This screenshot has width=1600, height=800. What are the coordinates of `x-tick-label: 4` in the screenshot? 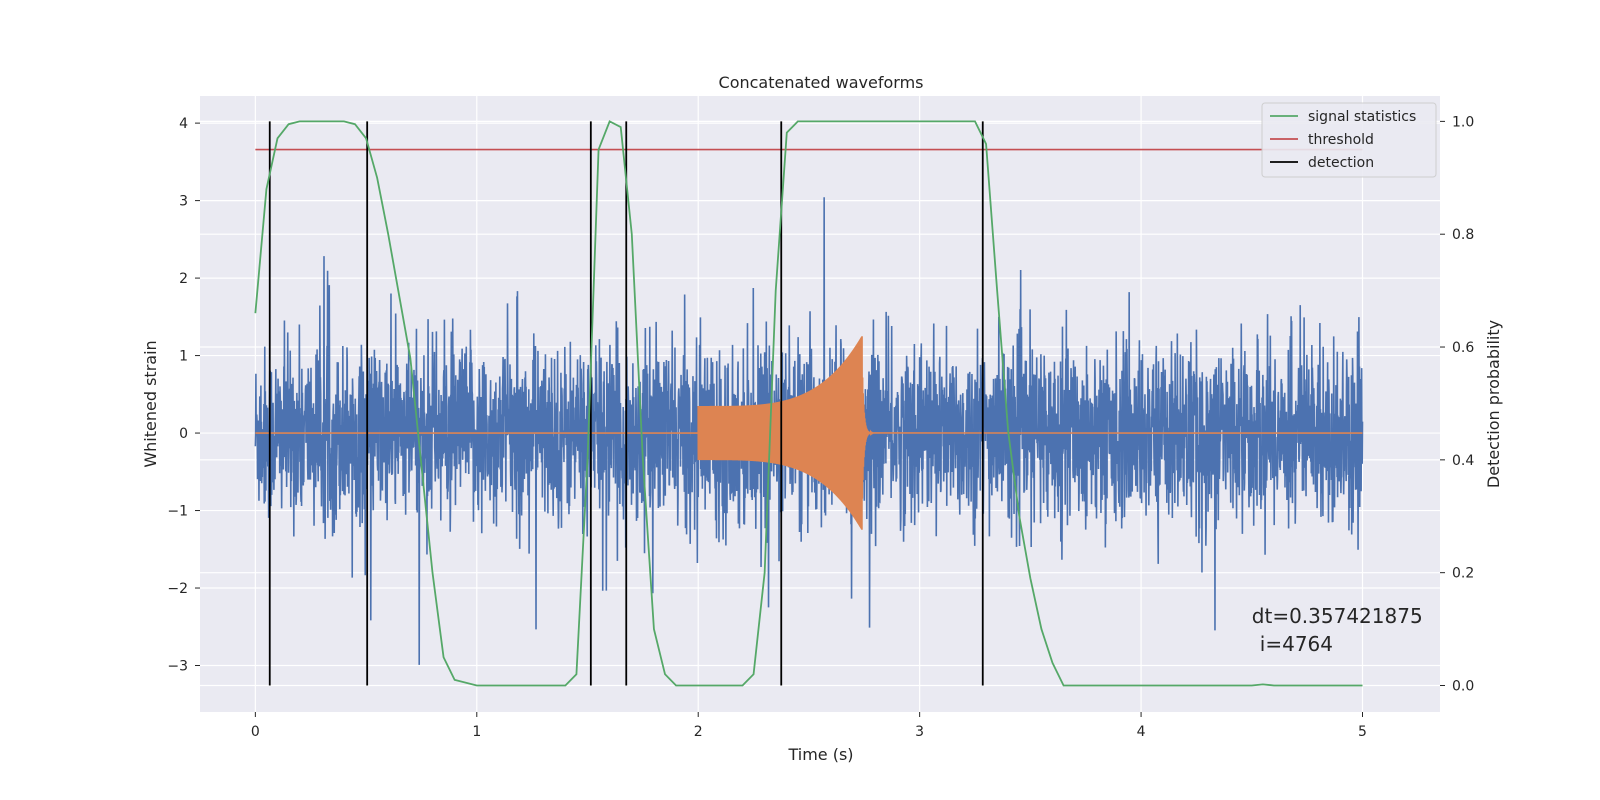 It's located at (1141, 732).